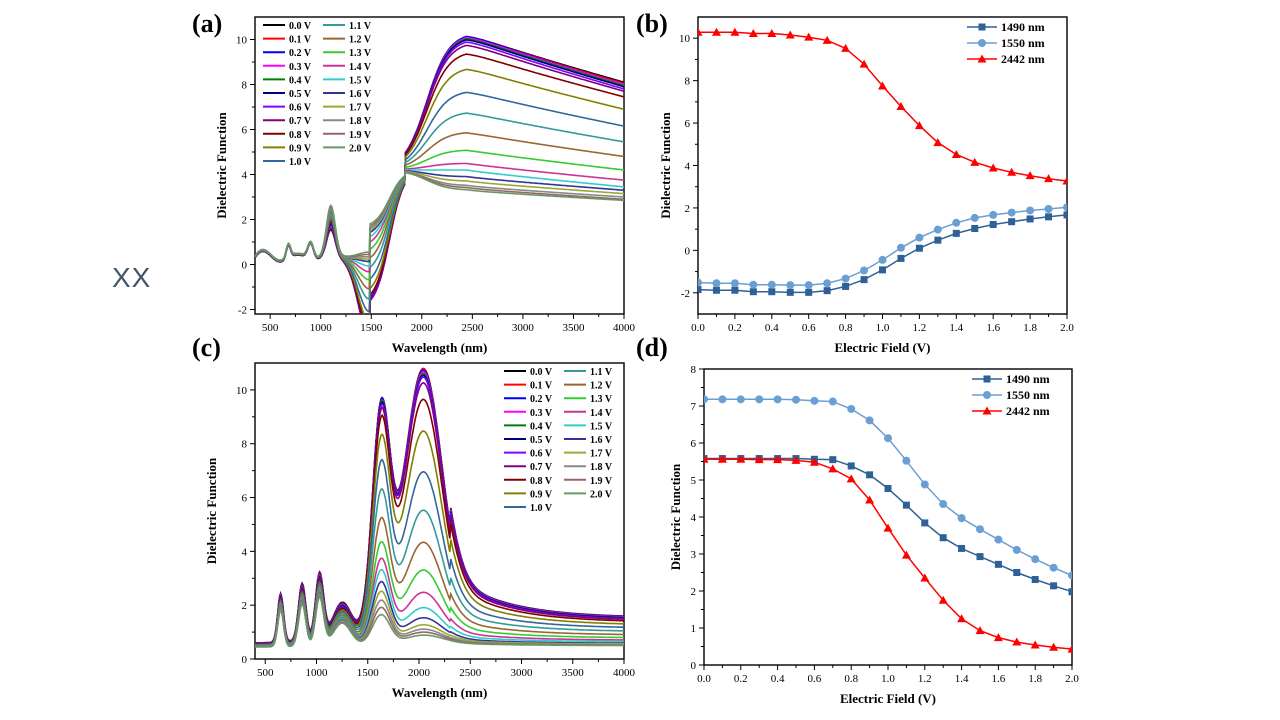  I want to click on panel-label: (a), so click(207, 23).